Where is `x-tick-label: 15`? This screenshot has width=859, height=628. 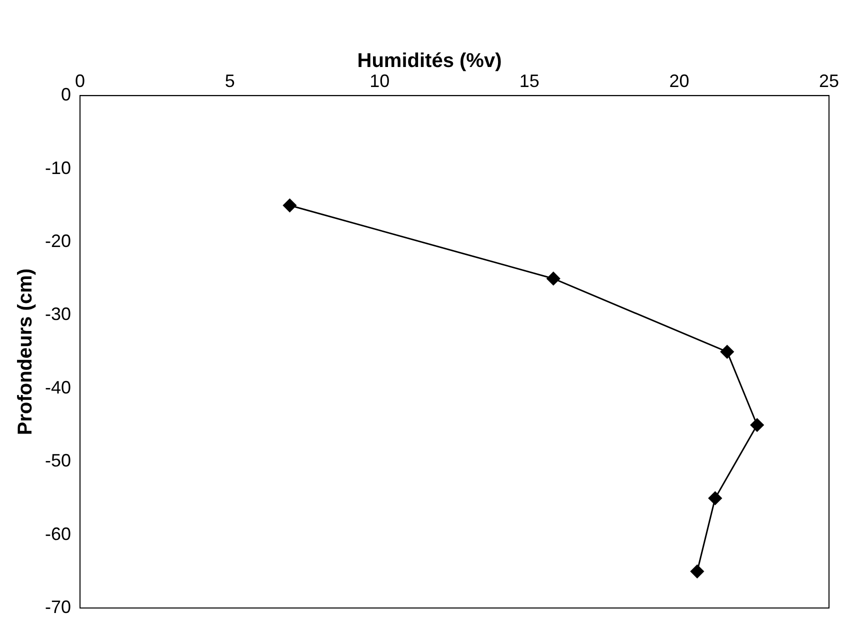
x-tick-label: 15 is located at coordinates (529, 80).